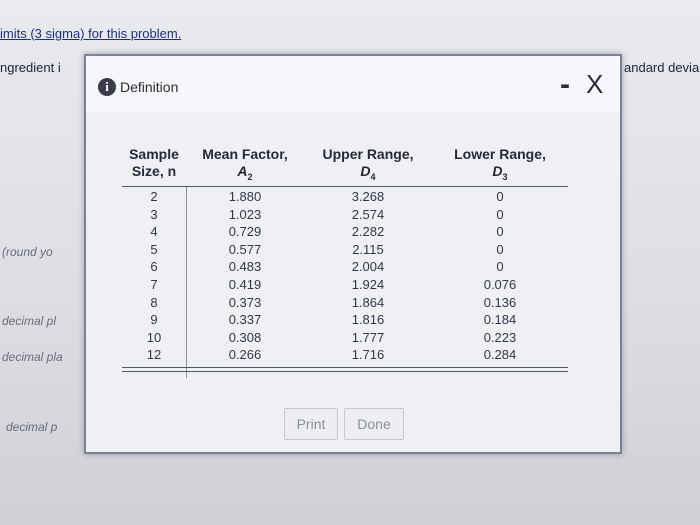 This screenshot has height=525, width=700. Describe the element at coordinates (505, 176) in the screenshot. I see `header-subscript: 3` at that location.